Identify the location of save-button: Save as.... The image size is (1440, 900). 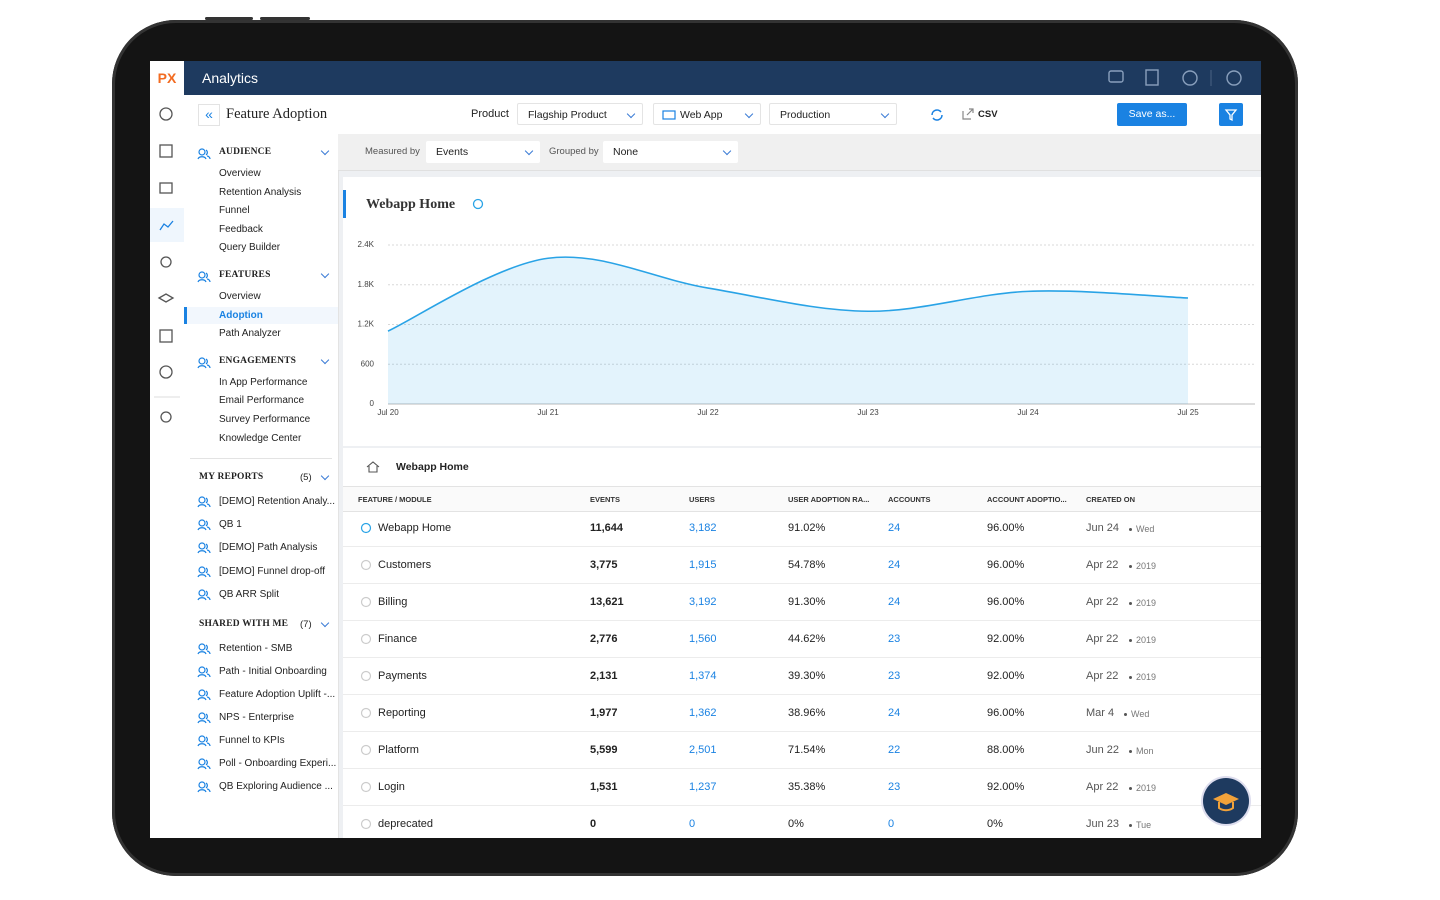
(1152, 114).